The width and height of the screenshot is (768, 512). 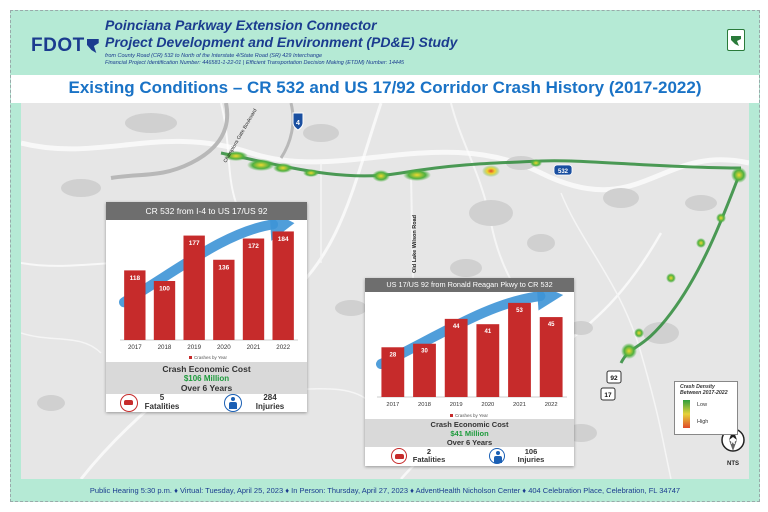 What do you see at coordinates (736, 40) in the screenshot?
I see `florida-badge-icon` at bounding box center [736, 40].